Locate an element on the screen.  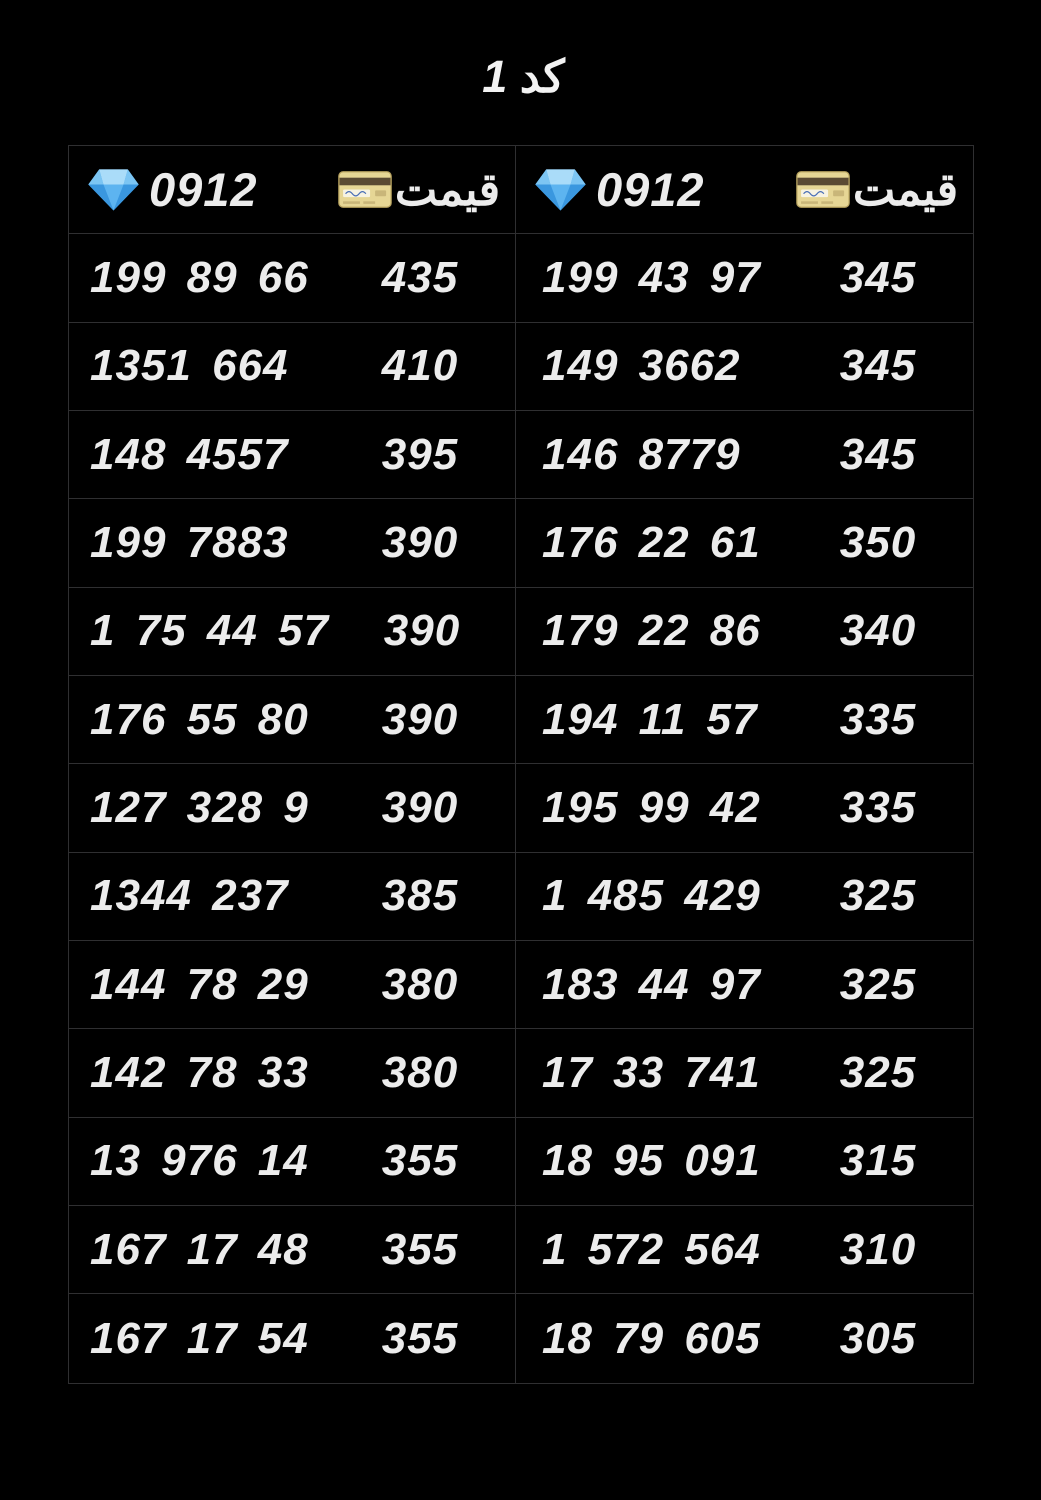
table-row: 199 89 66 435 199 43 97 345 is located at coordinates (521, 278).